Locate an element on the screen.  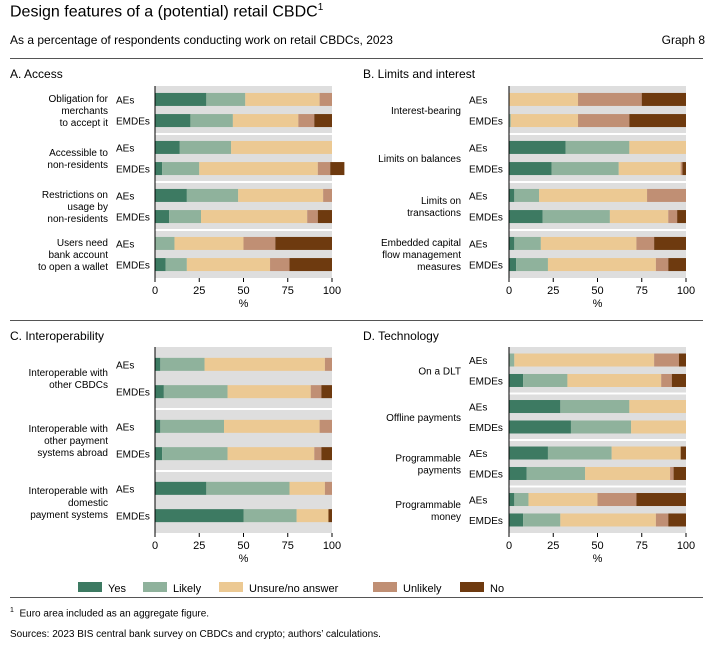
category-label: Restrictions on is located at coordinates (75, 195).